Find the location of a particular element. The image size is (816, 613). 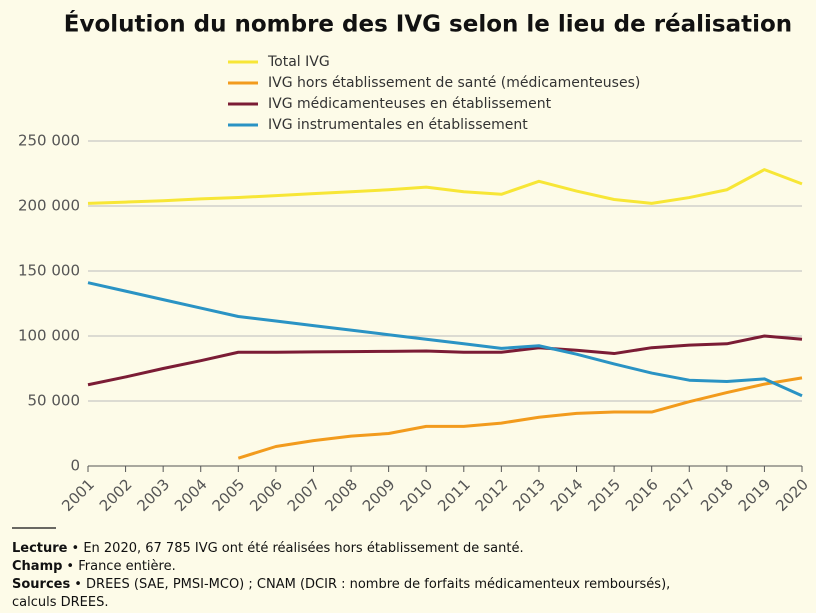

note: calculs DREES. is located at coordinates (60, 602).